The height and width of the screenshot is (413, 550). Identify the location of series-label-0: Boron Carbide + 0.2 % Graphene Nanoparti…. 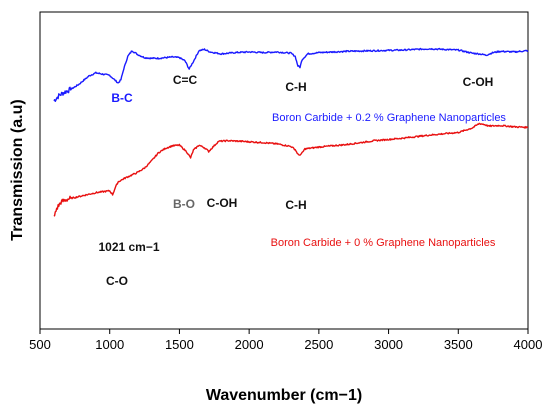
(389, 118).